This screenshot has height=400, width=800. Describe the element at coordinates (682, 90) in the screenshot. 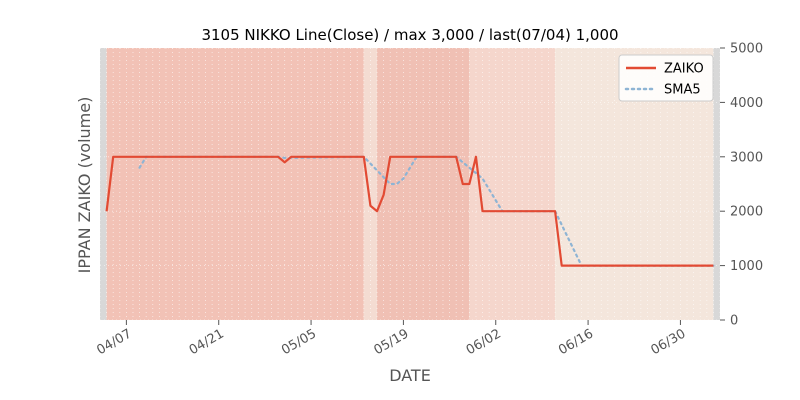

I see `legend-label-sma5: SMA5` at that location.